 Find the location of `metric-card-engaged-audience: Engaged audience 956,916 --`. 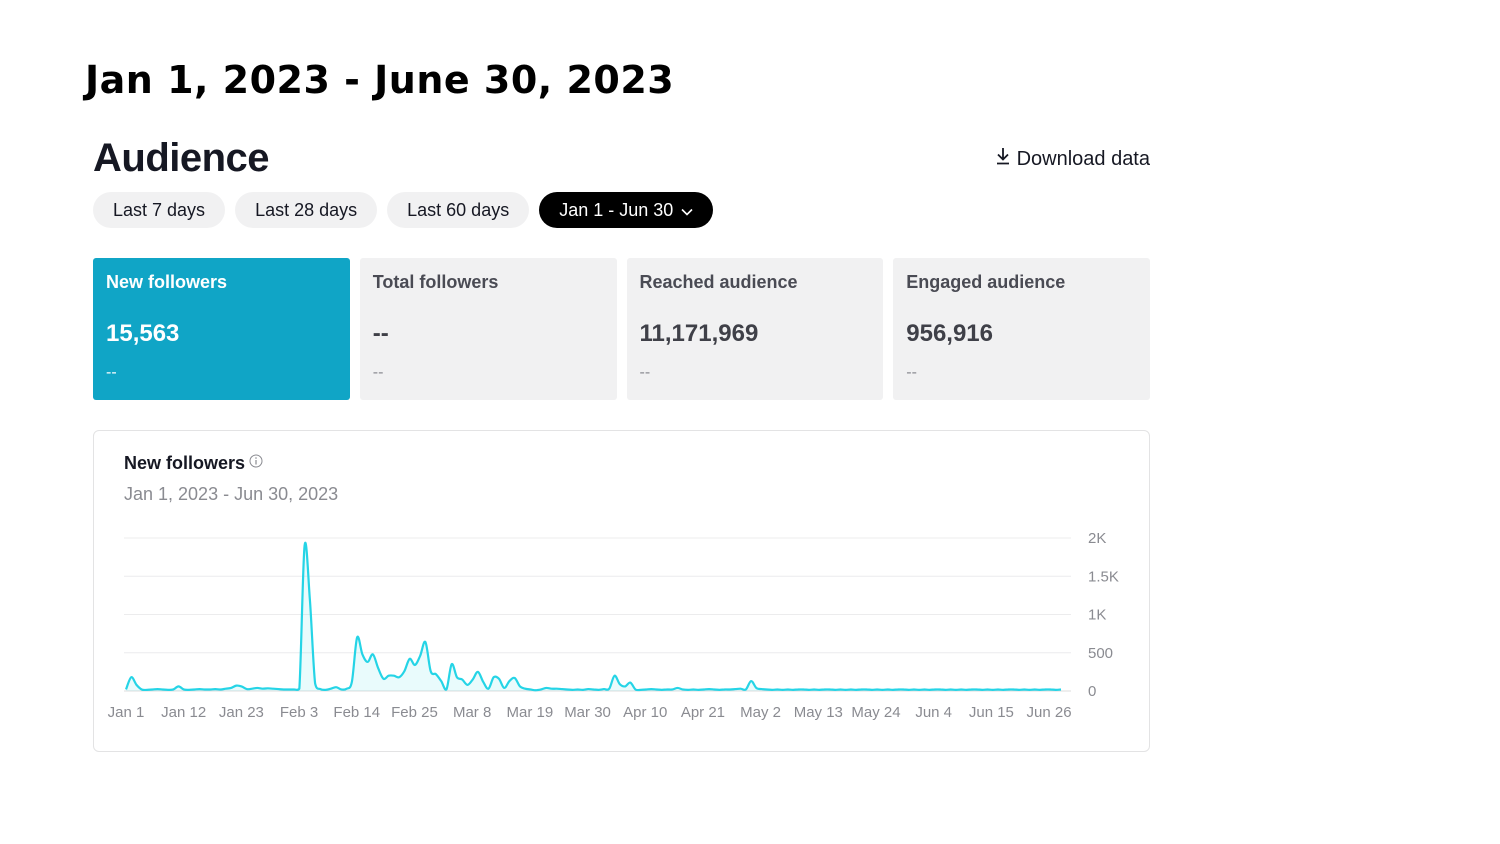

metric-card-engaged-audience: Engaged audience 956,916 -- is located at coordinates (1021, 329).